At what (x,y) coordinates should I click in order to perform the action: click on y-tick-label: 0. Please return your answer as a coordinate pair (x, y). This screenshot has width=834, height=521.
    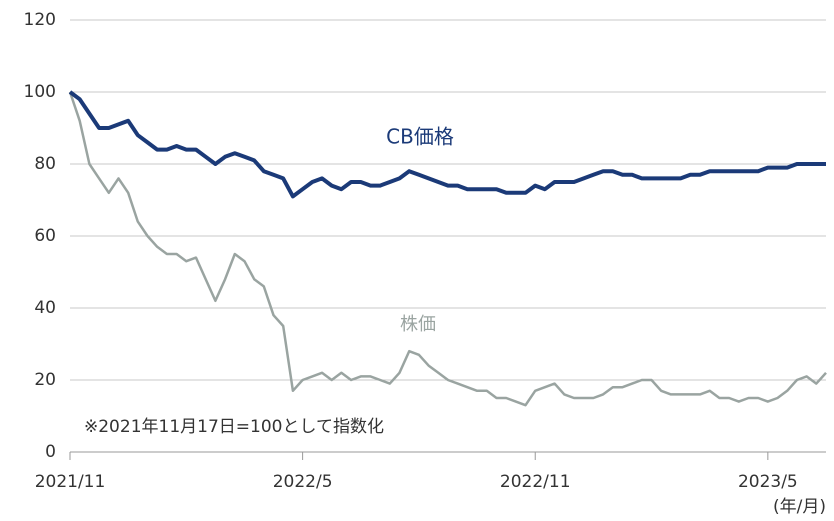
    Looking at the image, I should click on (50, 452).